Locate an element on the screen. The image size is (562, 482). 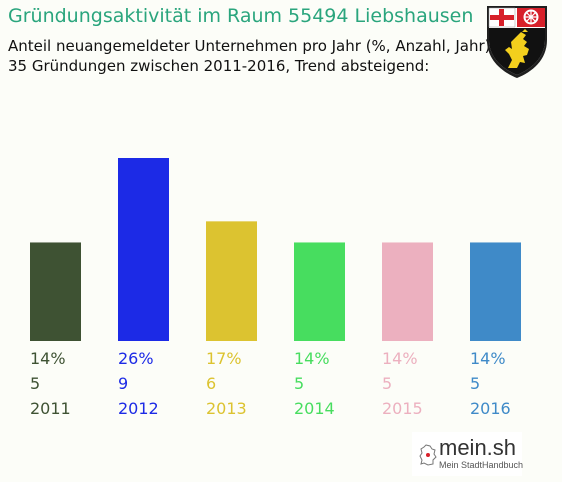
logo-tagline: Mein StadtHandbuch is located at coordinates (481, 465).